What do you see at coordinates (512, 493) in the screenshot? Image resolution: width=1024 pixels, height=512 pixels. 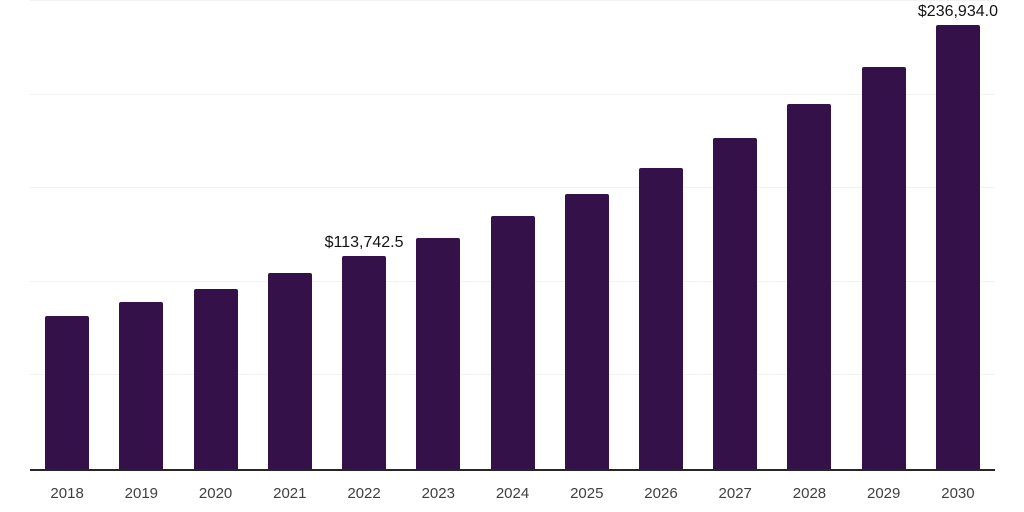 I see `x-tick-label-2024: 2024` at bounding box center [512, 493].